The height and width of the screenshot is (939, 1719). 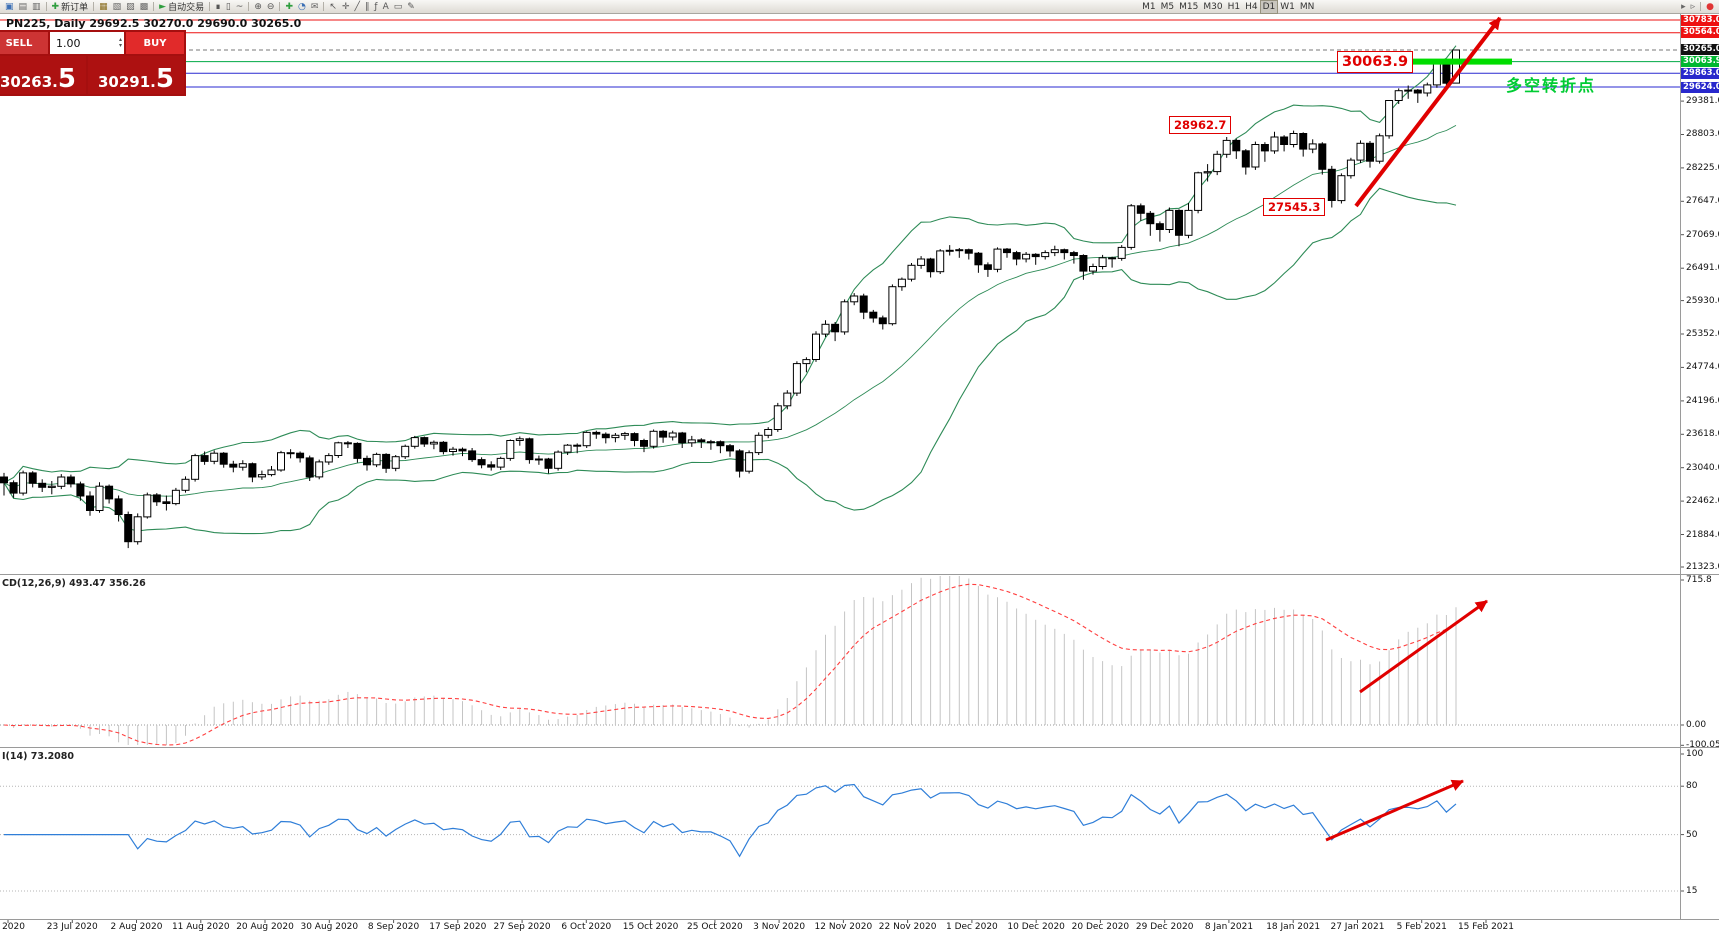 I want to click on sell-price-main: 30263., so click(x=29, y=82).